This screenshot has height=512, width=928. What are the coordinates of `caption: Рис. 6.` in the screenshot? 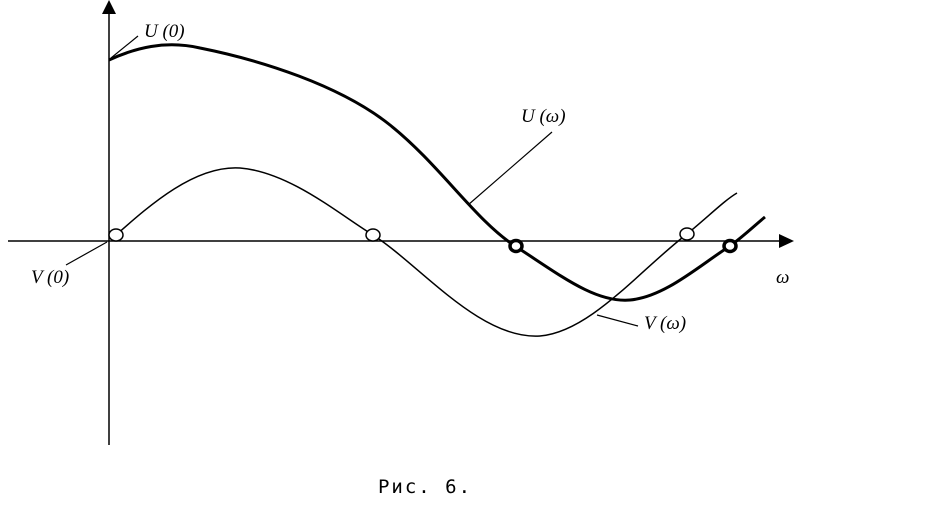 It's located at (425, 487).